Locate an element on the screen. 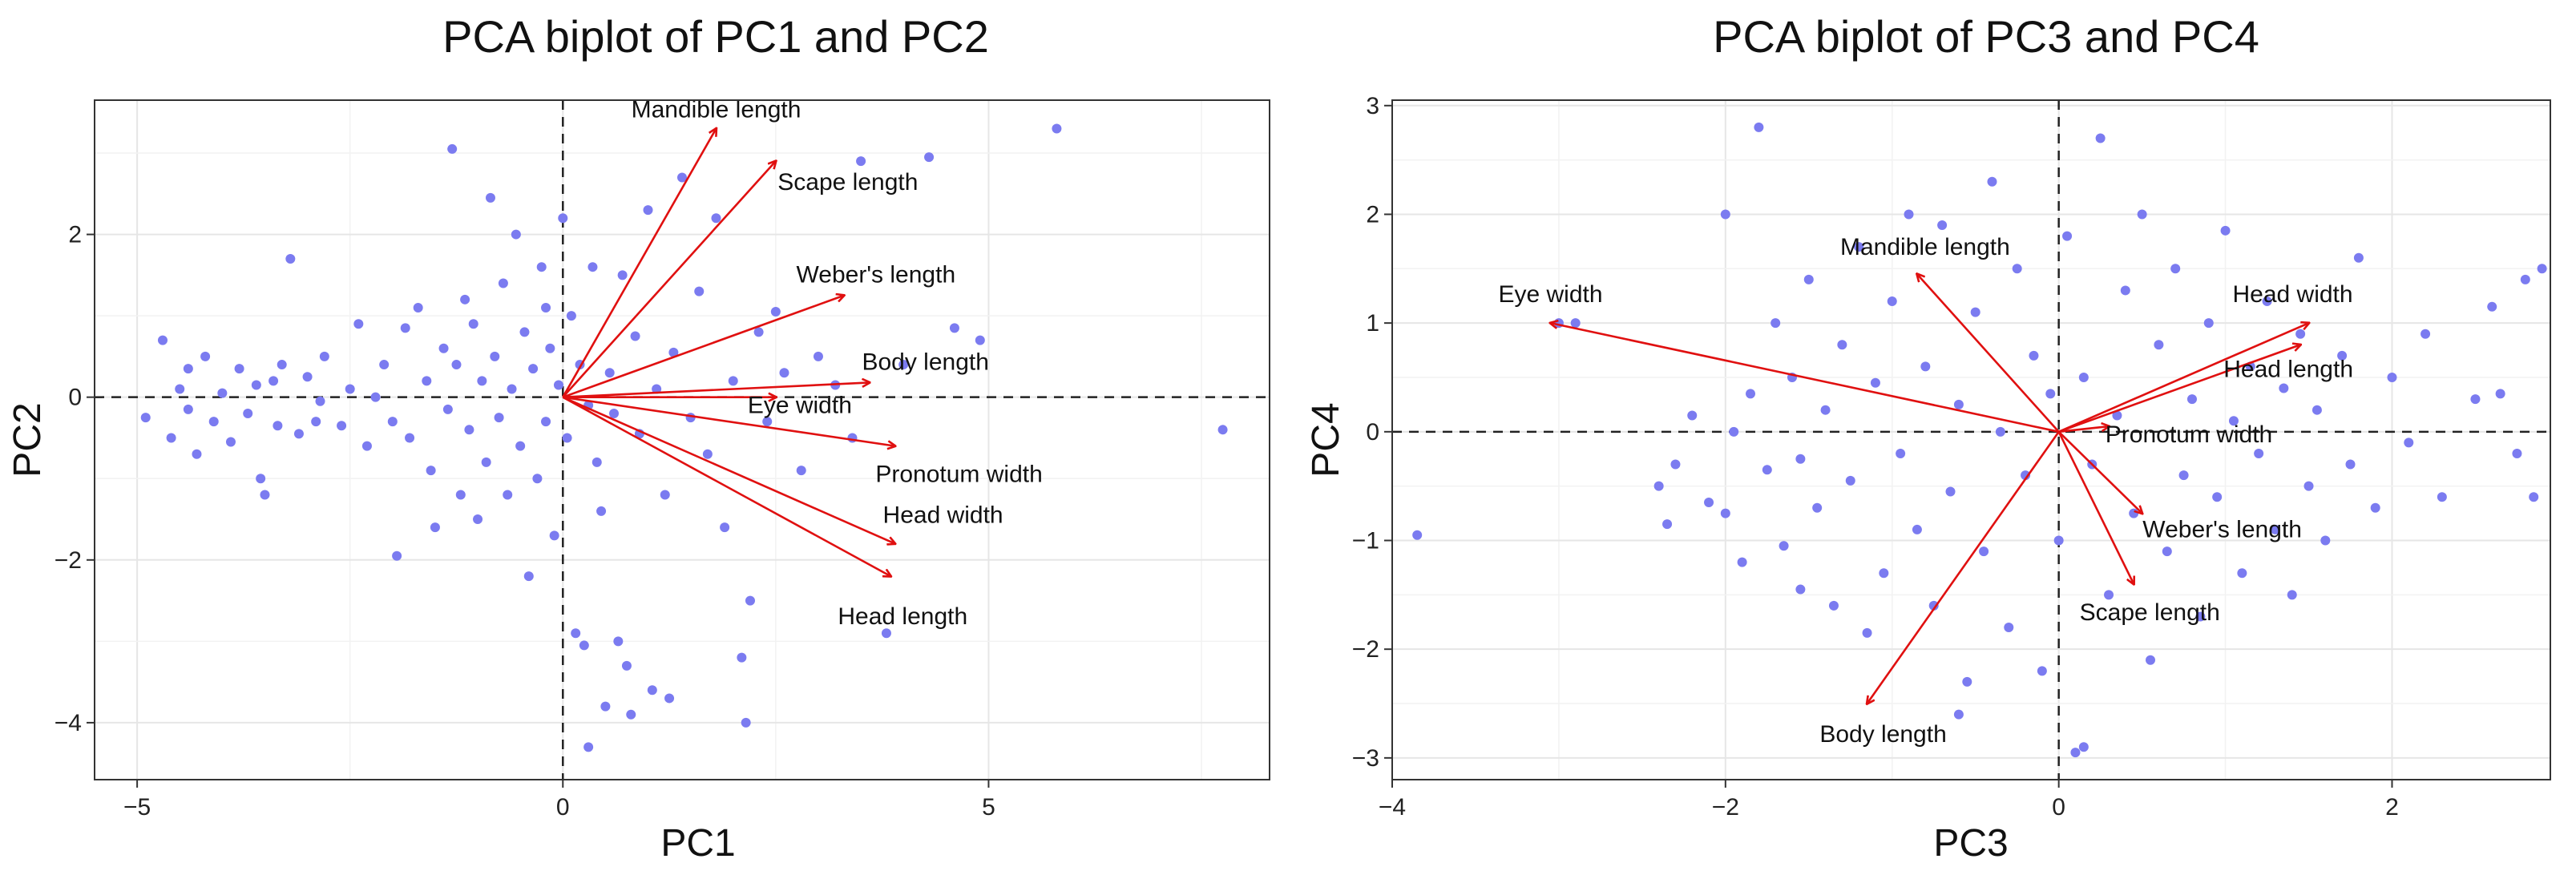 This screenshot has height=871, width=2576. y-tick-label: −3 is located at coordinates (1366, 759).